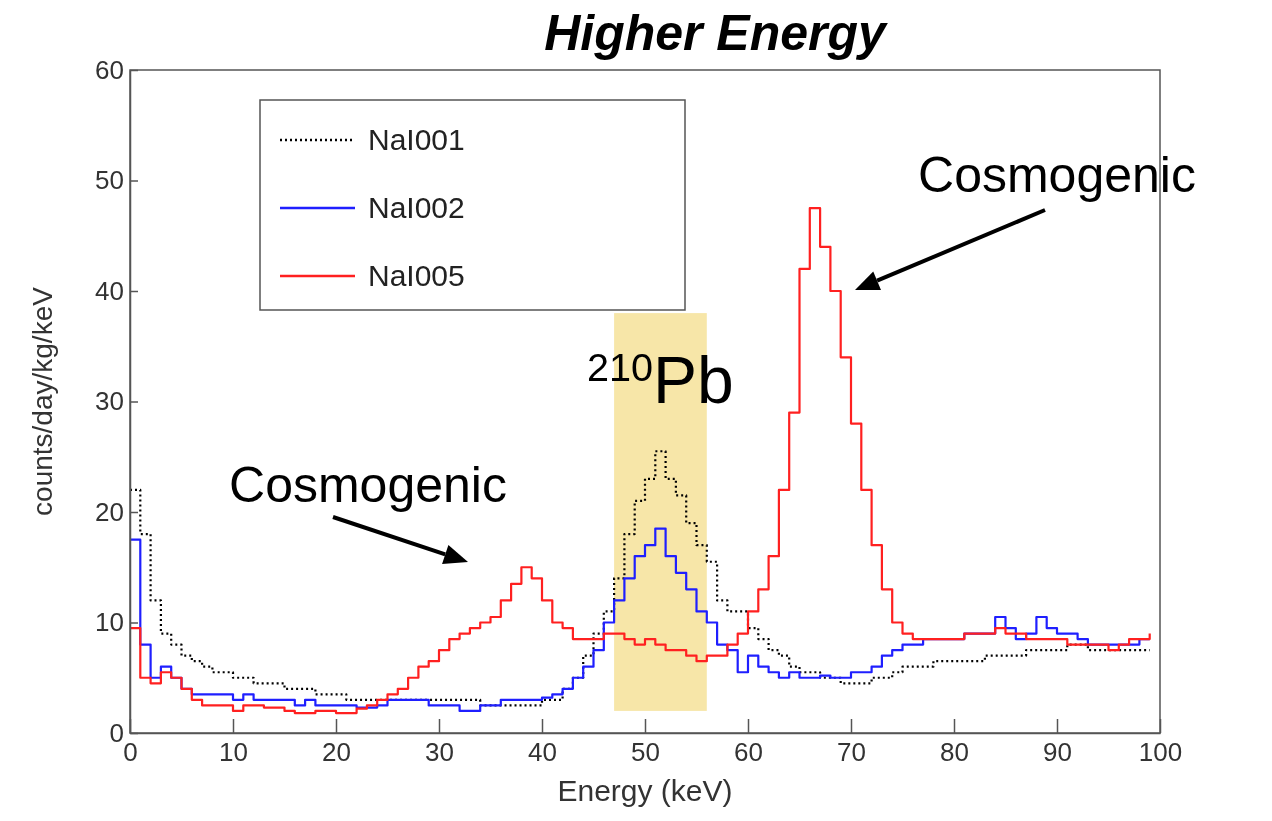 This screenshot has width=1272, height=821. Describe the element at coordinates (660, 380) in the screenshot. I see `band-label: $^{210}$Pb` at that location.